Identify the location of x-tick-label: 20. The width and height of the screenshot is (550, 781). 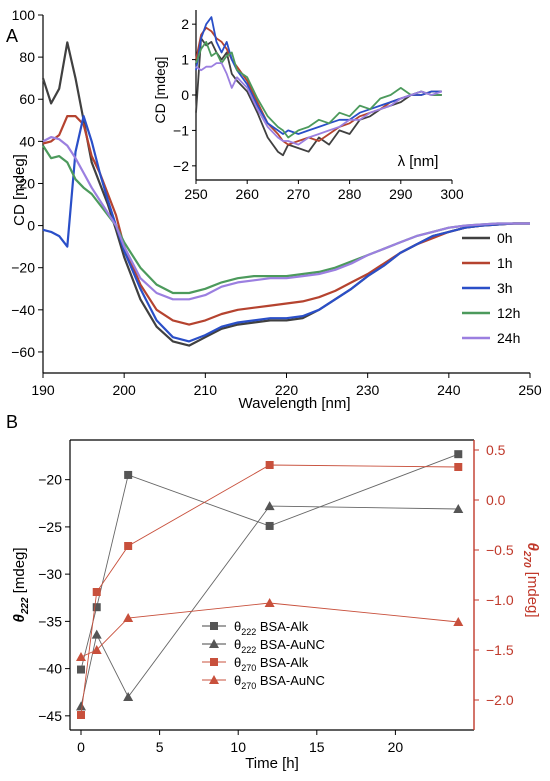
(396, 747).